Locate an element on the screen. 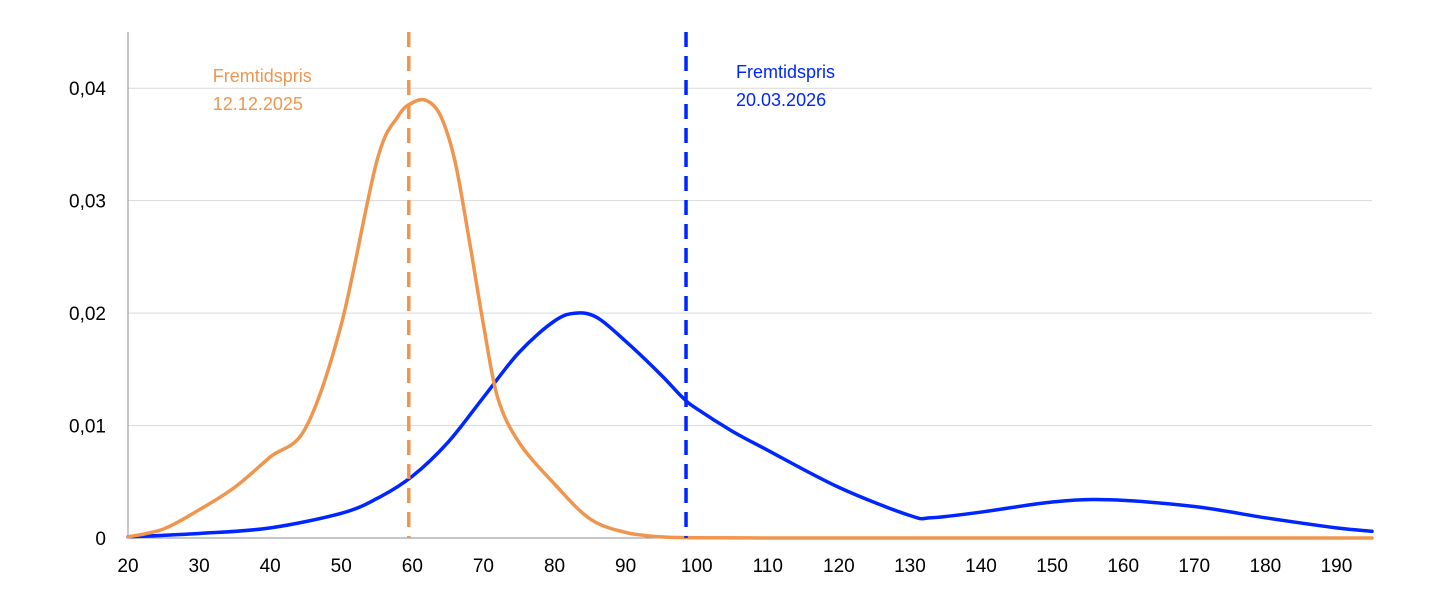 The width and height of the screenshot is (1445, 599). x-tick-label: 110 is located at coordinates (768, 566).